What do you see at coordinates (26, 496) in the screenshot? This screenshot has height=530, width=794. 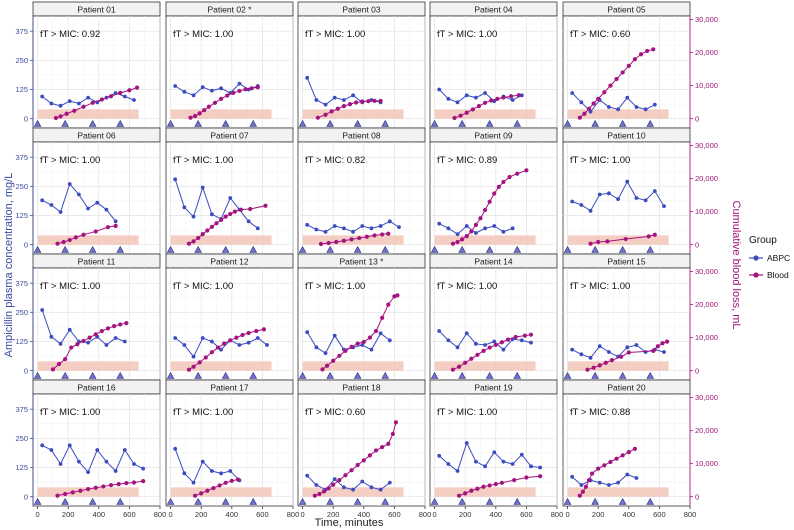 I see `y-left-tick-label: 0` at bounding box center [26, 496].